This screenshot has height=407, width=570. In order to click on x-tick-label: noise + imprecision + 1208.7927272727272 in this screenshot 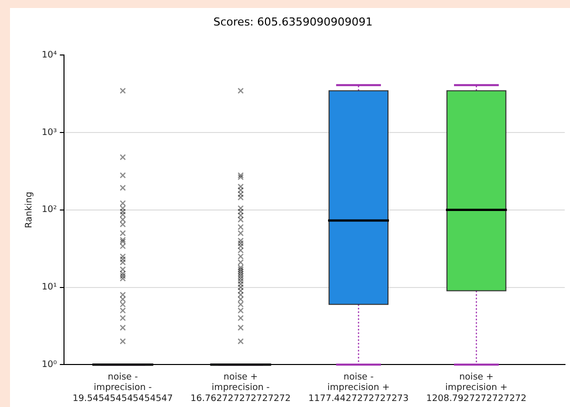, I will do `click(476, 388)`.